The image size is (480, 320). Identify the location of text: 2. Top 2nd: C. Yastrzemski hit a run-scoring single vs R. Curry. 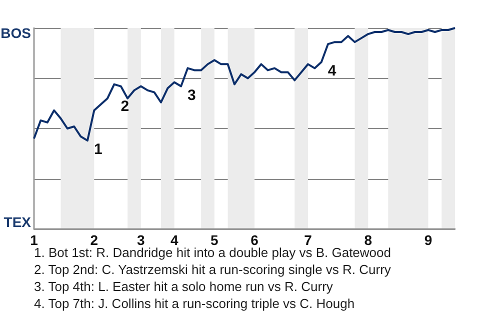
(212, 269).